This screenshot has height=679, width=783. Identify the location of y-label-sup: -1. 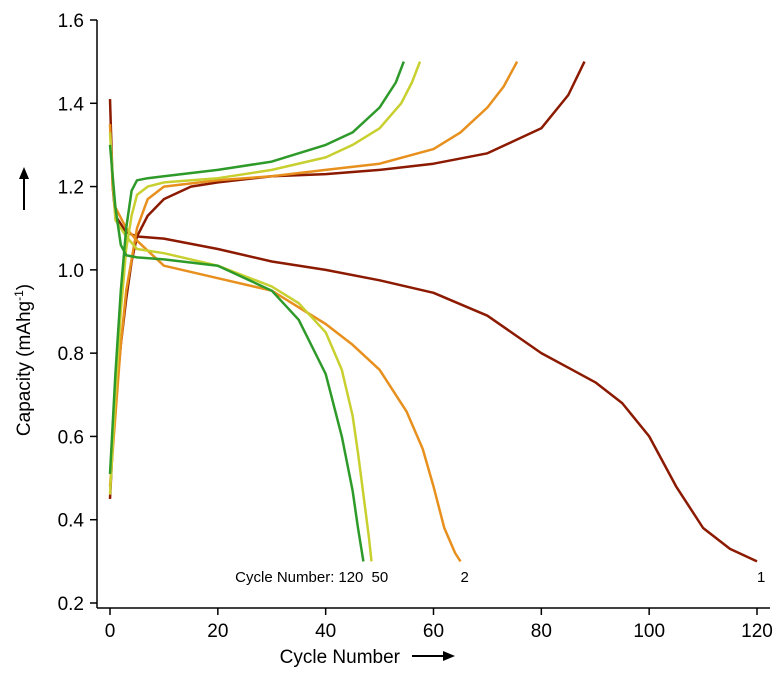
(19, 295).